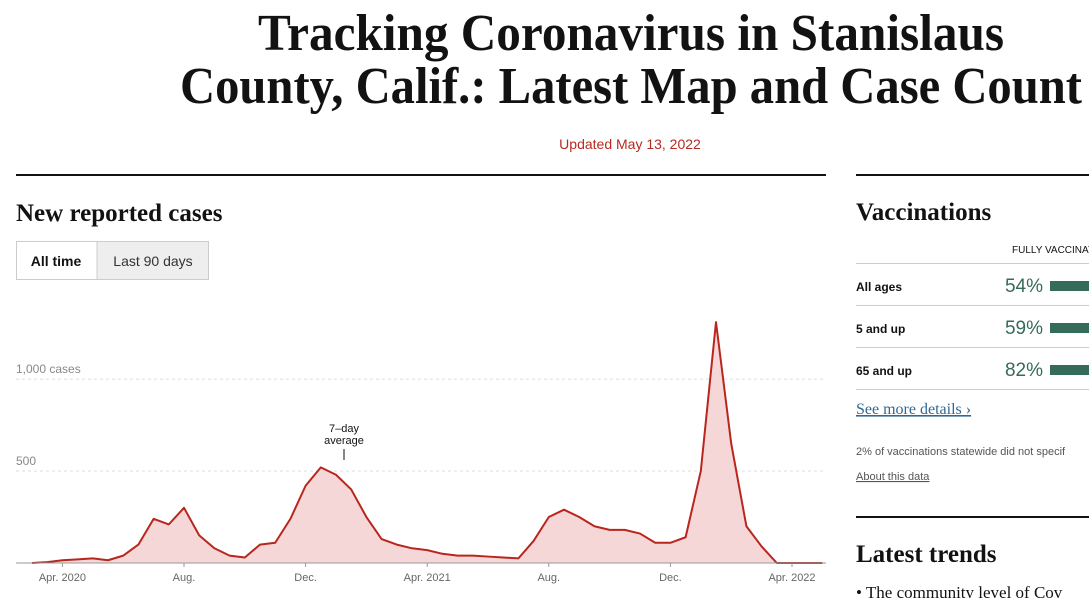 This screenshot has width=1089, height=598. Describe the element at coordinates (1024, 286) in the screenshot. I see `value-label: 54%` at that location.